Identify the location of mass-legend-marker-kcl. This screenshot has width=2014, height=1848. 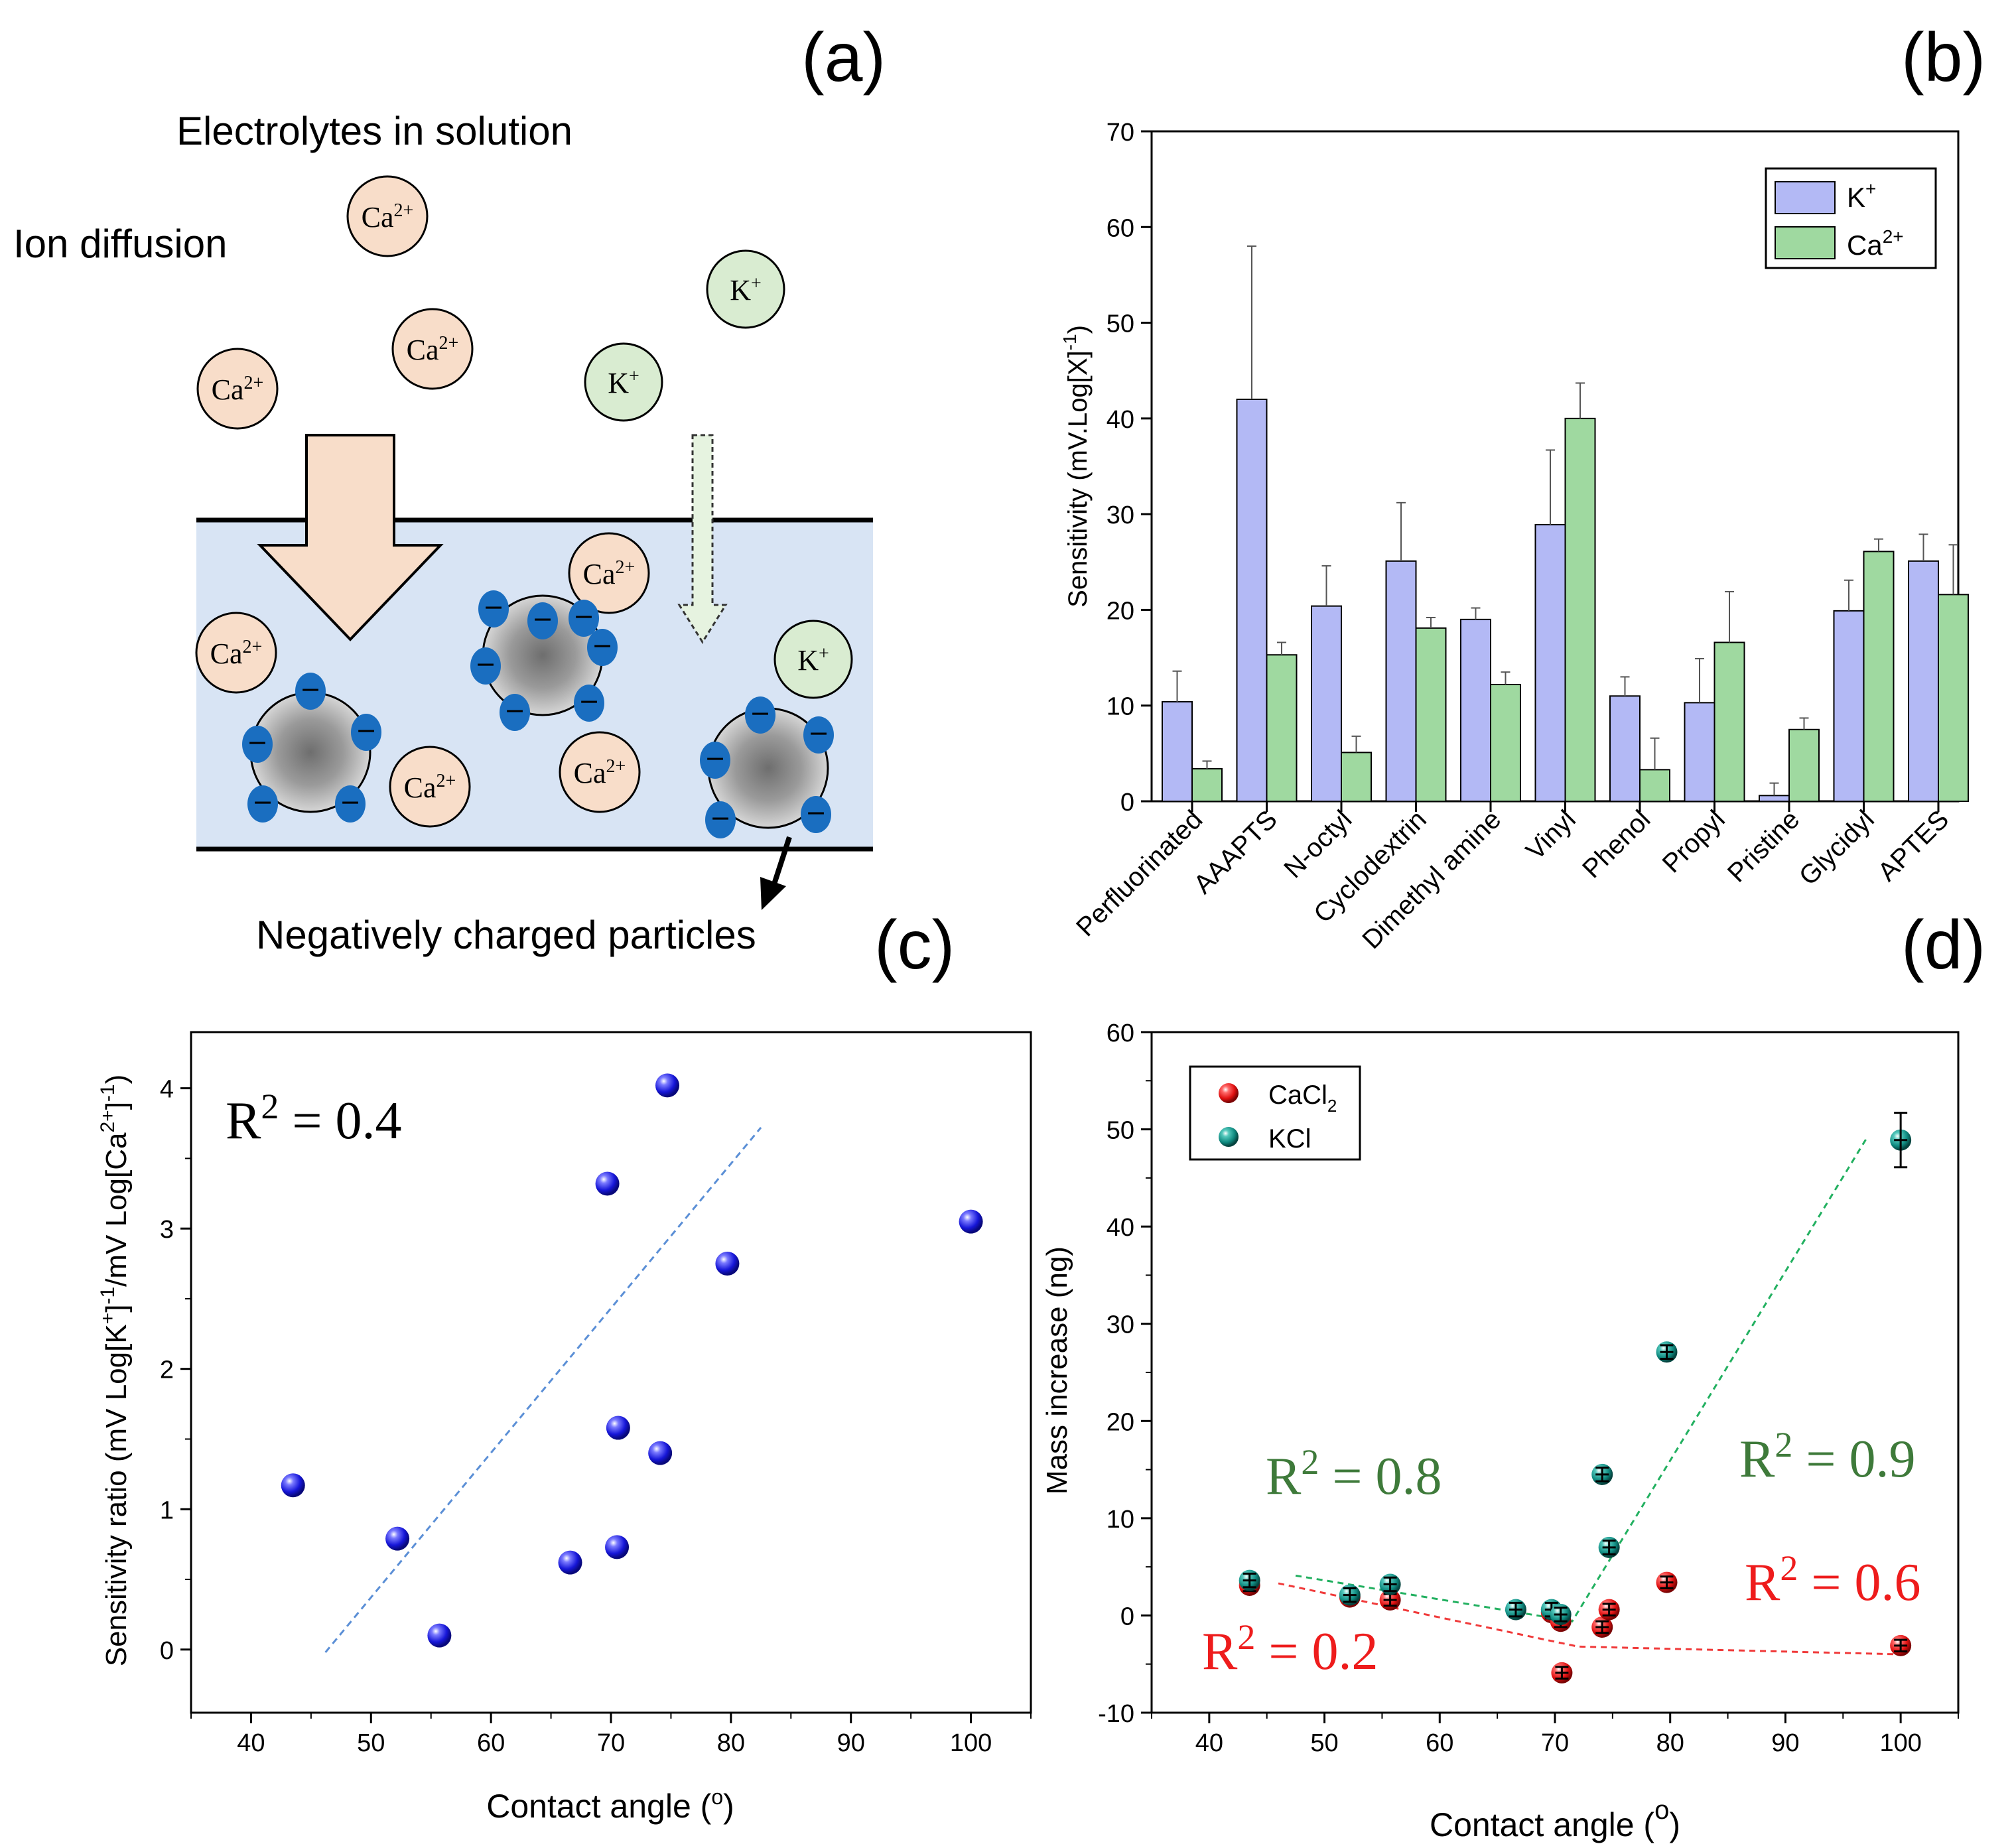
(1229, 1137).